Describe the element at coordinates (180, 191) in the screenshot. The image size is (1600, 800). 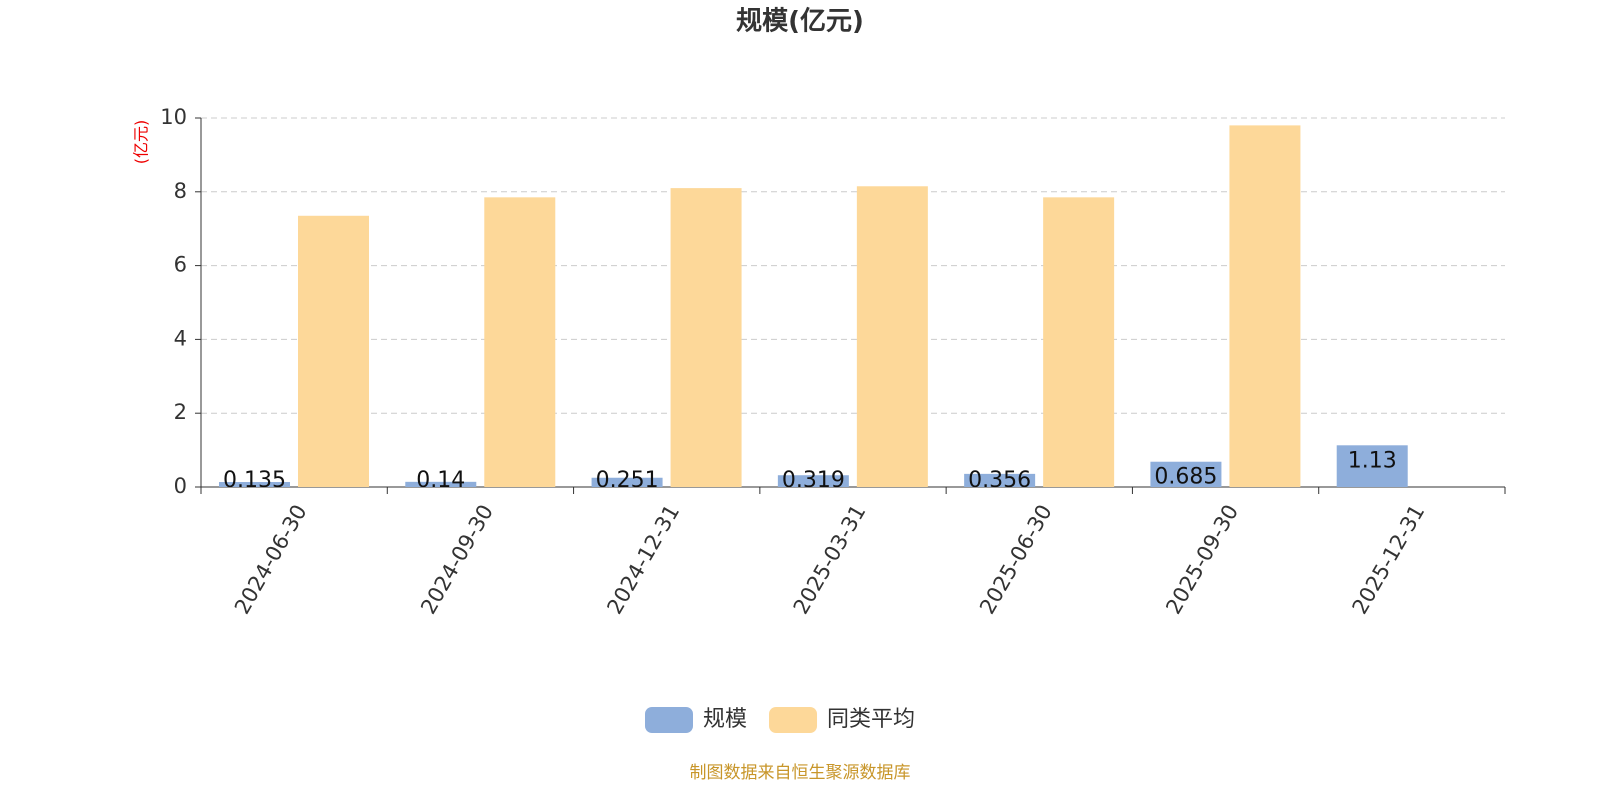
I see `y-tick-label: 8` at that location.